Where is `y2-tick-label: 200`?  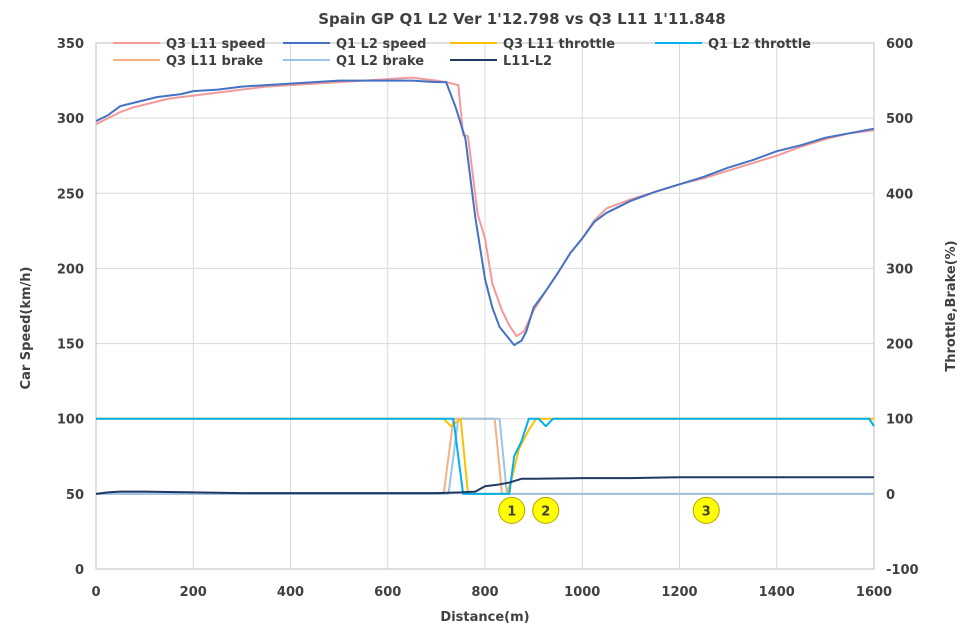
y2-tick-label: 200 is located at coordinates (899, 345).